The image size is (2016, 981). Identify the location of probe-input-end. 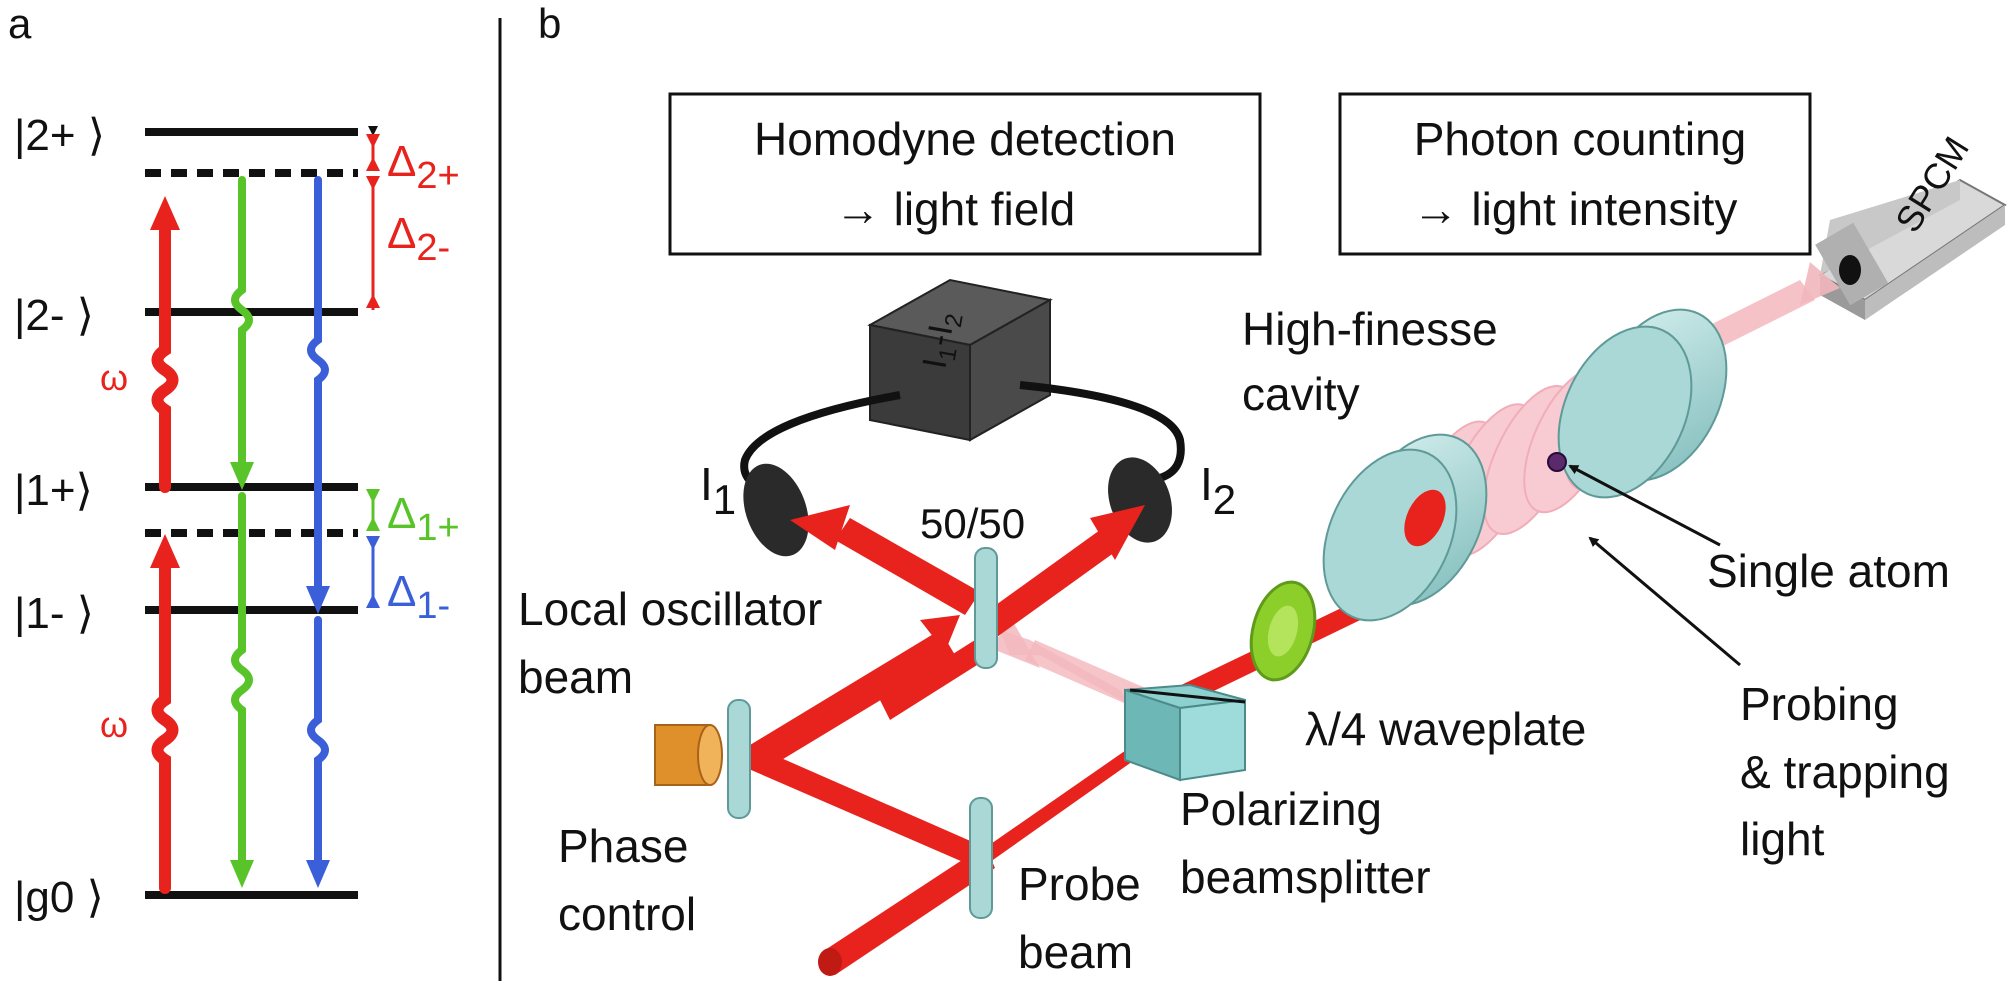
(830, 962).